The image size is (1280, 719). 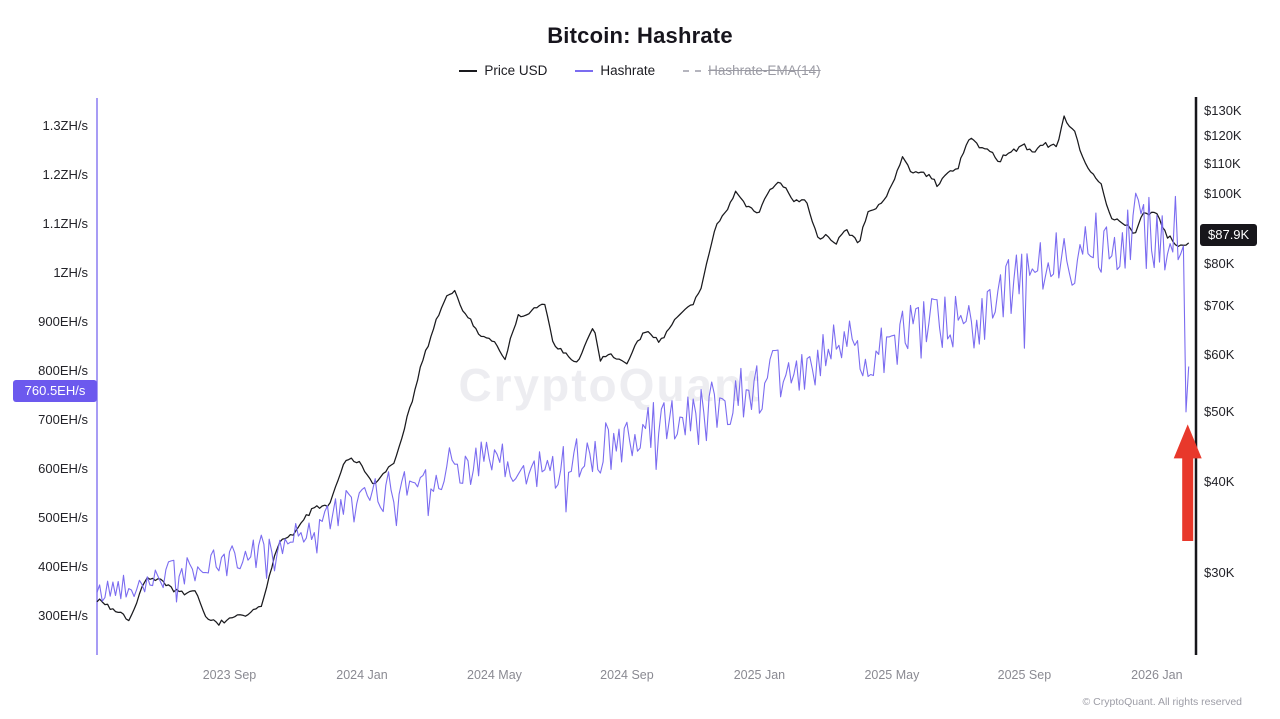 I want to click on right-axis-tick: $60K, so click(x=1219, y=354).